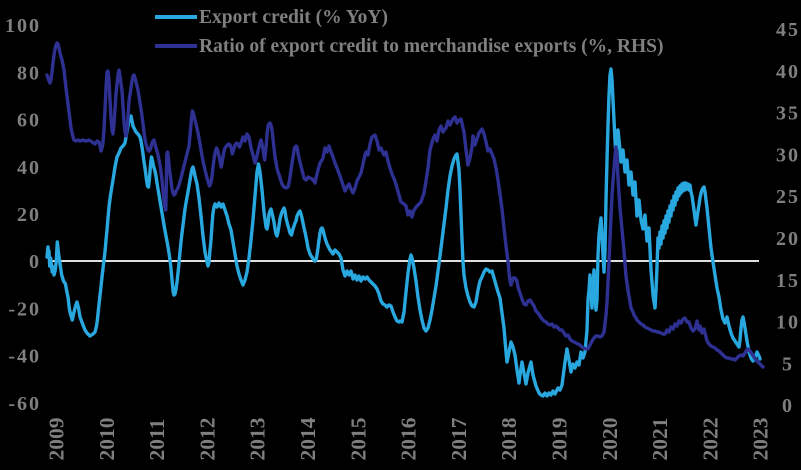 The height and width of the screenshot is (470, 801). Describe the element at coordinates (258, 438) in the screenshot. I see `svg-text: 2013` at that location.